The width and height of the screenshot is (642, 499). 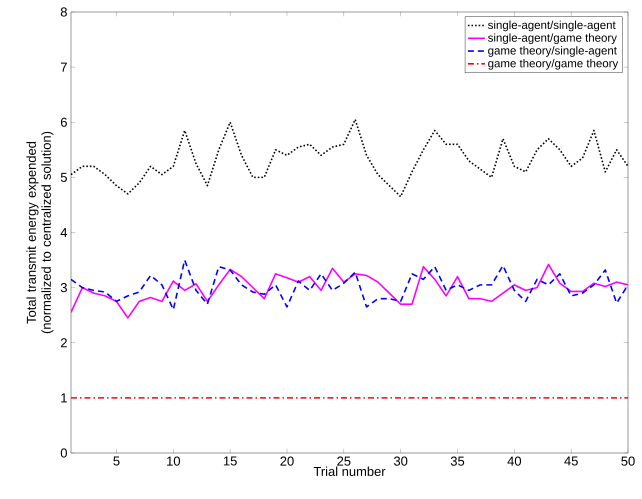 What do you see at coordinates (514, 461) in the screenshot?
I see `x-tick-label: 40` at bounding box center [514, 461].